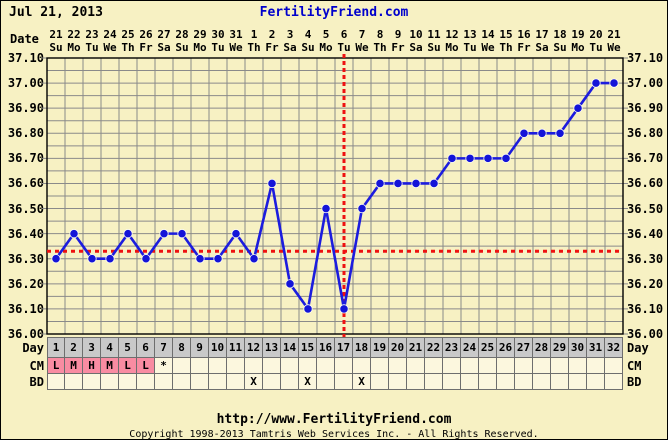  I want to click on date-label: 30, so click(218, 34).